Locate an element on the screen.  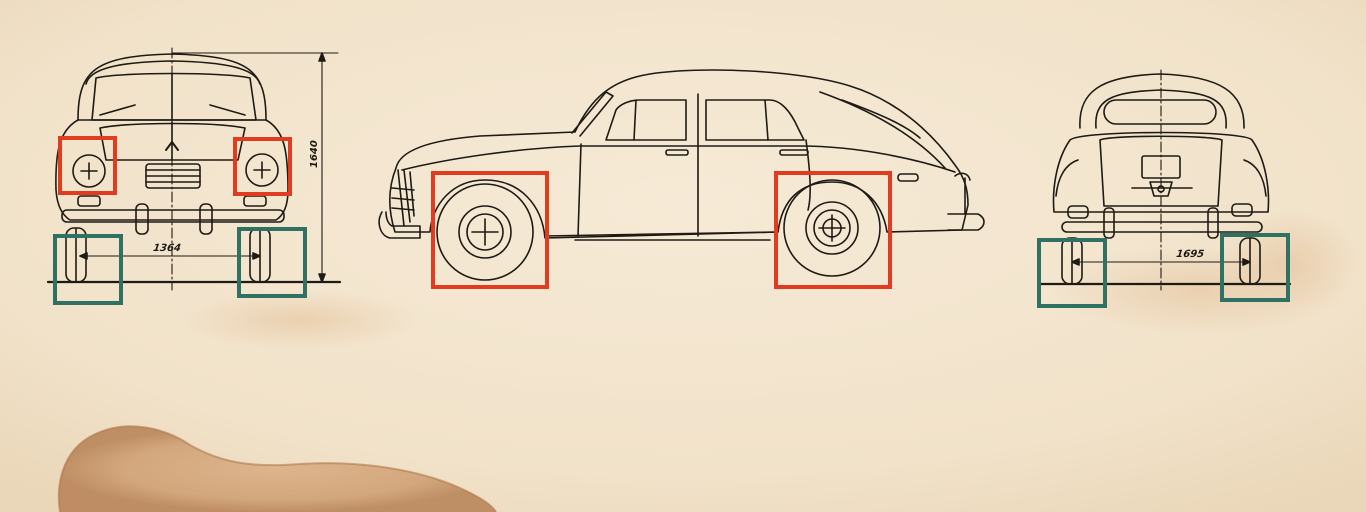
red-box-side-rear-wheel is located at coordinates (833, 230).